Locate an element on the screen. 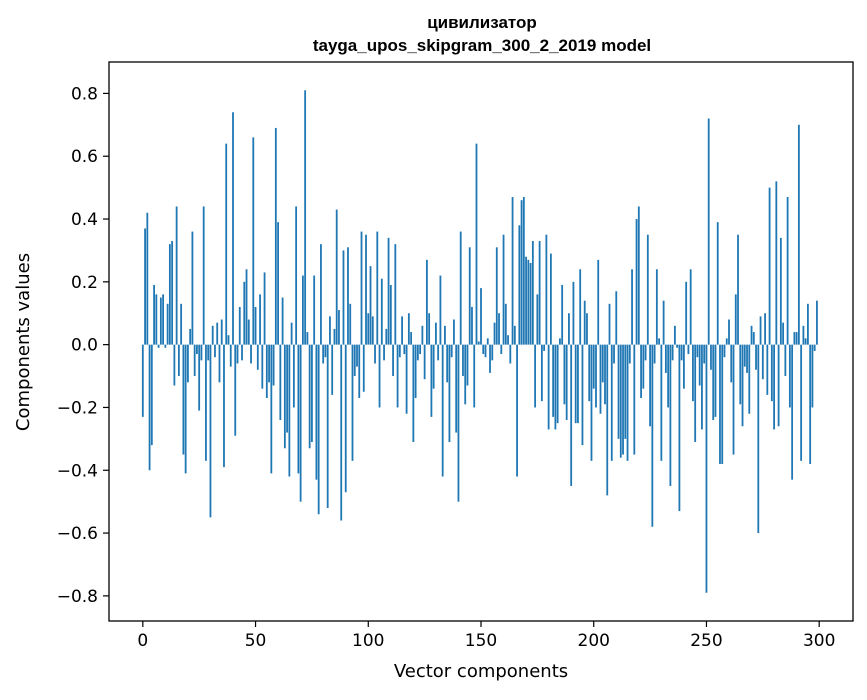  y-tick-label: 0.4 is located at coordinates (84, 220).